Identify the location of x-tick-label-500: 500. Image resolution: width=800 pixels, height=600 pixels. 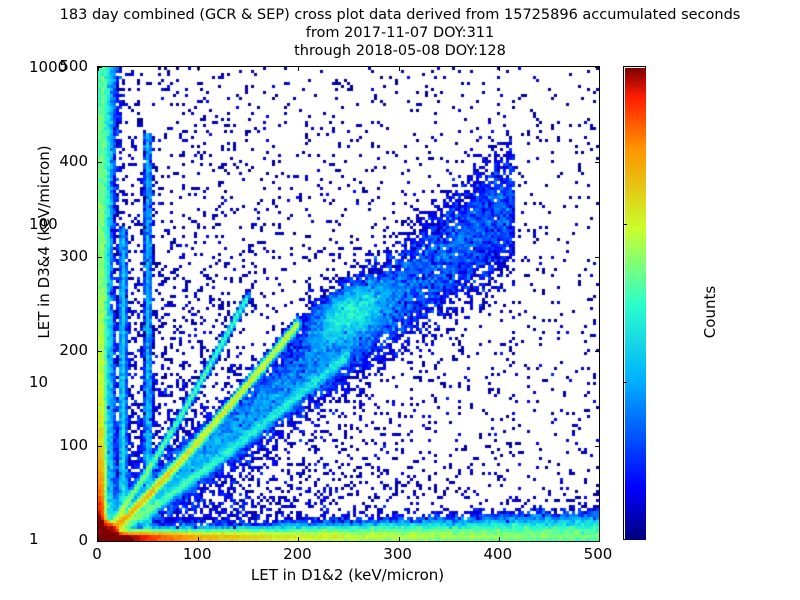
(598, 554).